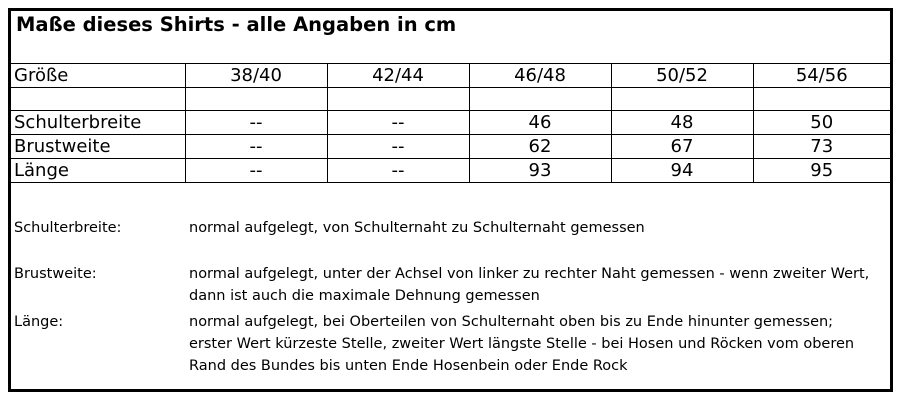 The width and height of the screenshot is (905, 405). I want to click on table-cell: 94, so click(682, 170).